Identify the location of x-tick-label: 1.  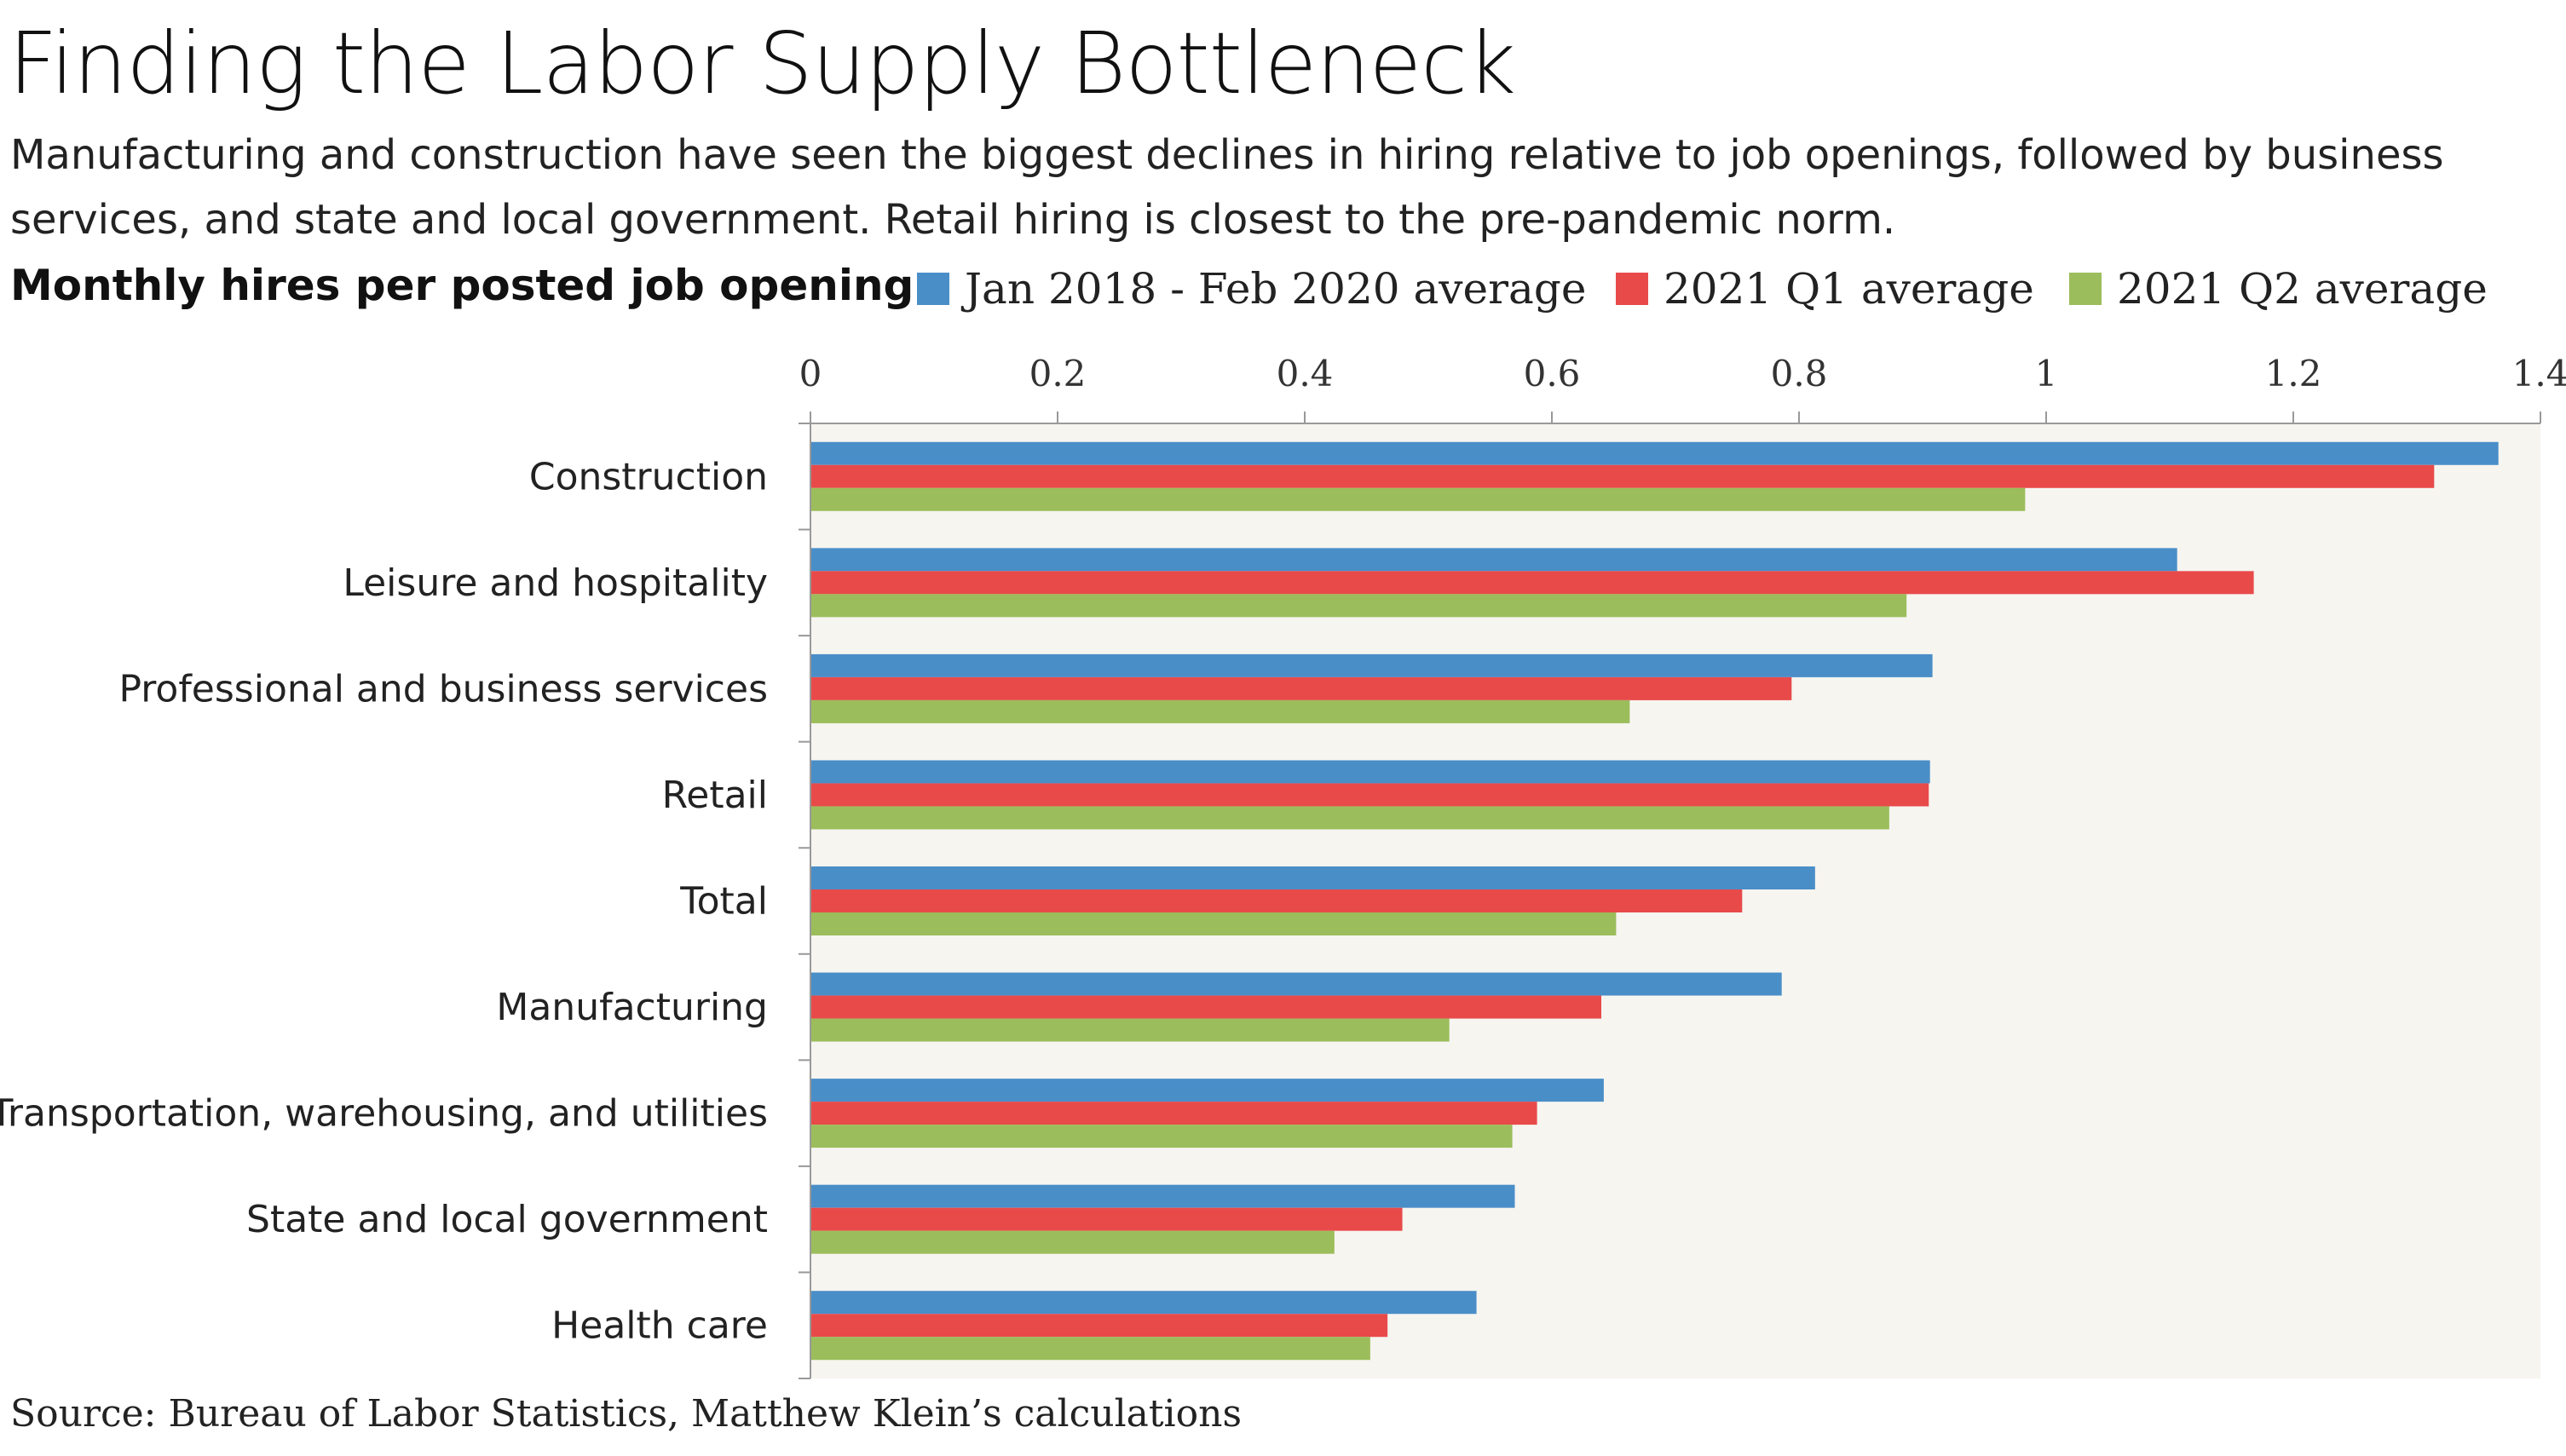
(2046, 374).